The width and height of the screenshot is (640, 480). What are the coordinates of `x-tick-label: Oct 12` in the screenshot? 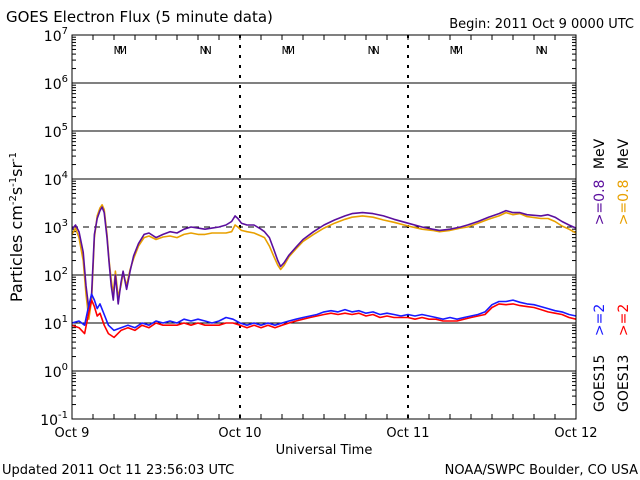 It's located at (575, 433).